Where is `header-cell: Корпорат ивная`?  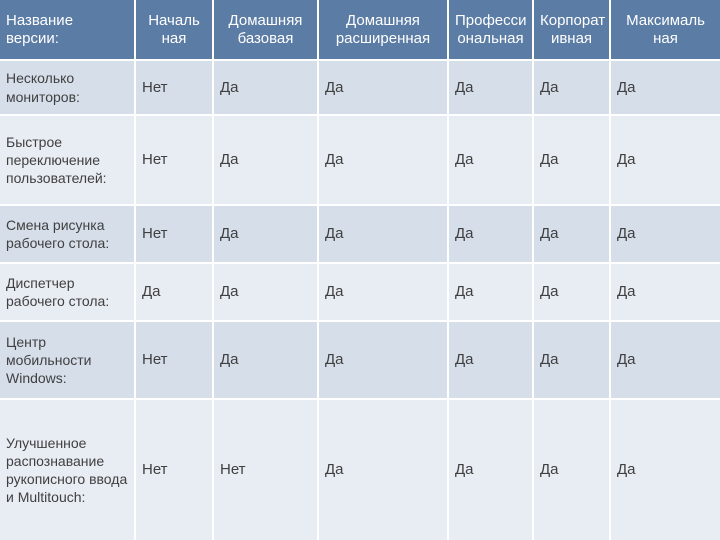 header-cell: Корпорат ивная is located at coordinates (571, 30).